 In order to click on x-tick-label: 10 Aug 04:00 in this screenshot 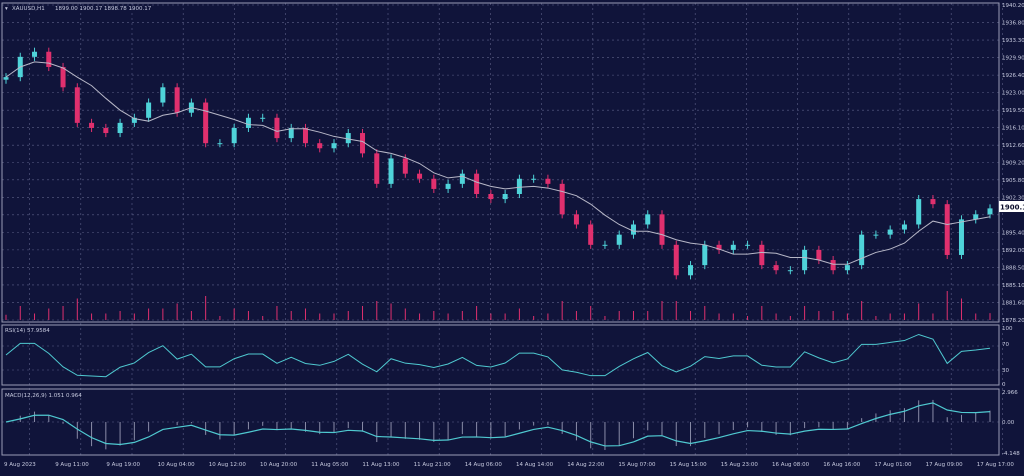, I will do `click(177, 465)`.